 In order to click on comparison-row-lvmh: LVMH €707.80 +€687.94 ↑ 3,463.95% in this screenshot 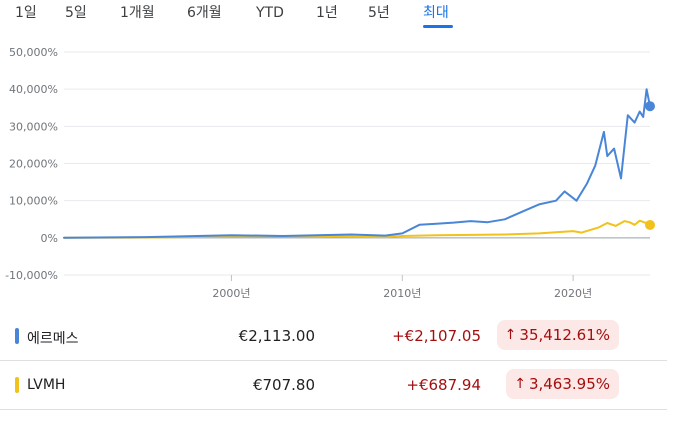, I will do `click(333, 386)`.